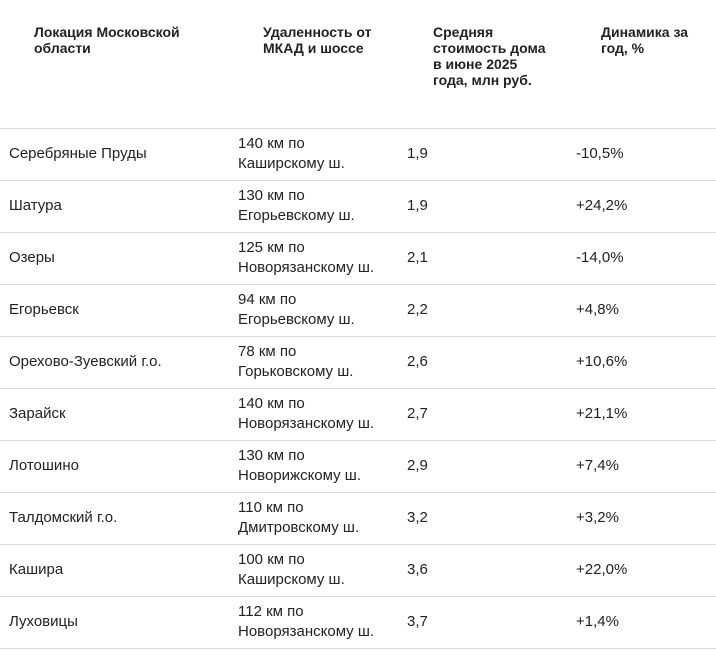  What do you see at coordinates (642, 518) in the screenshot?
I see `cell-change: +3,2%` at bounding box center [642, 518].